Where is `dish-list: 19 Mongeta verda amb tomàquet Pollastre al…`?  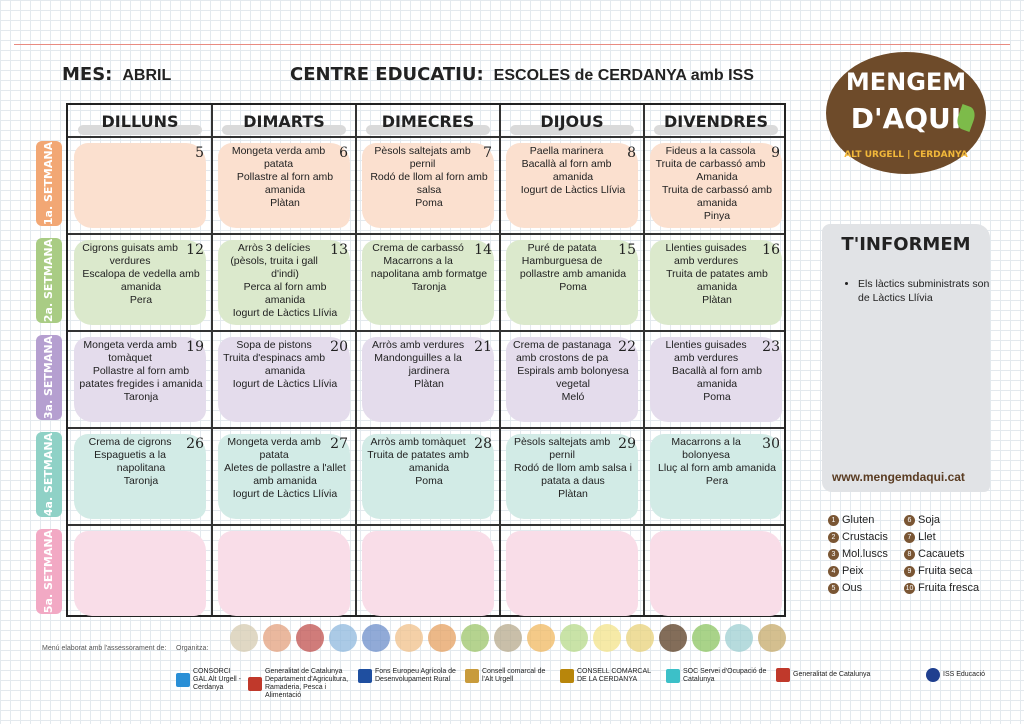
dish-list: 19 Mongeta verda amb tomàquet Pollastre al… is located at coordinates (140, 369).